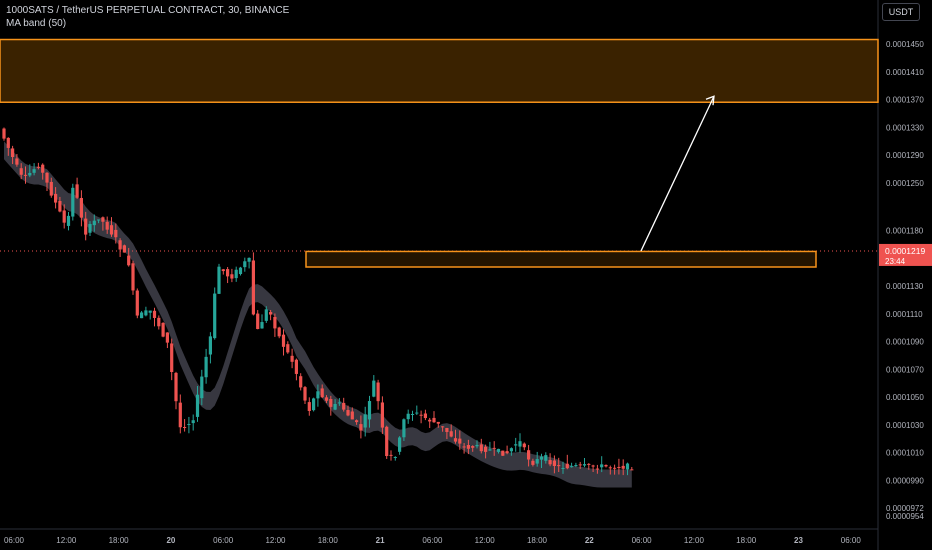 This screenshot has width=932, height=550. What do you see at coordinates (561, 259) in the screenshot?
I see `support-zone` at bounding box center [561, 259].